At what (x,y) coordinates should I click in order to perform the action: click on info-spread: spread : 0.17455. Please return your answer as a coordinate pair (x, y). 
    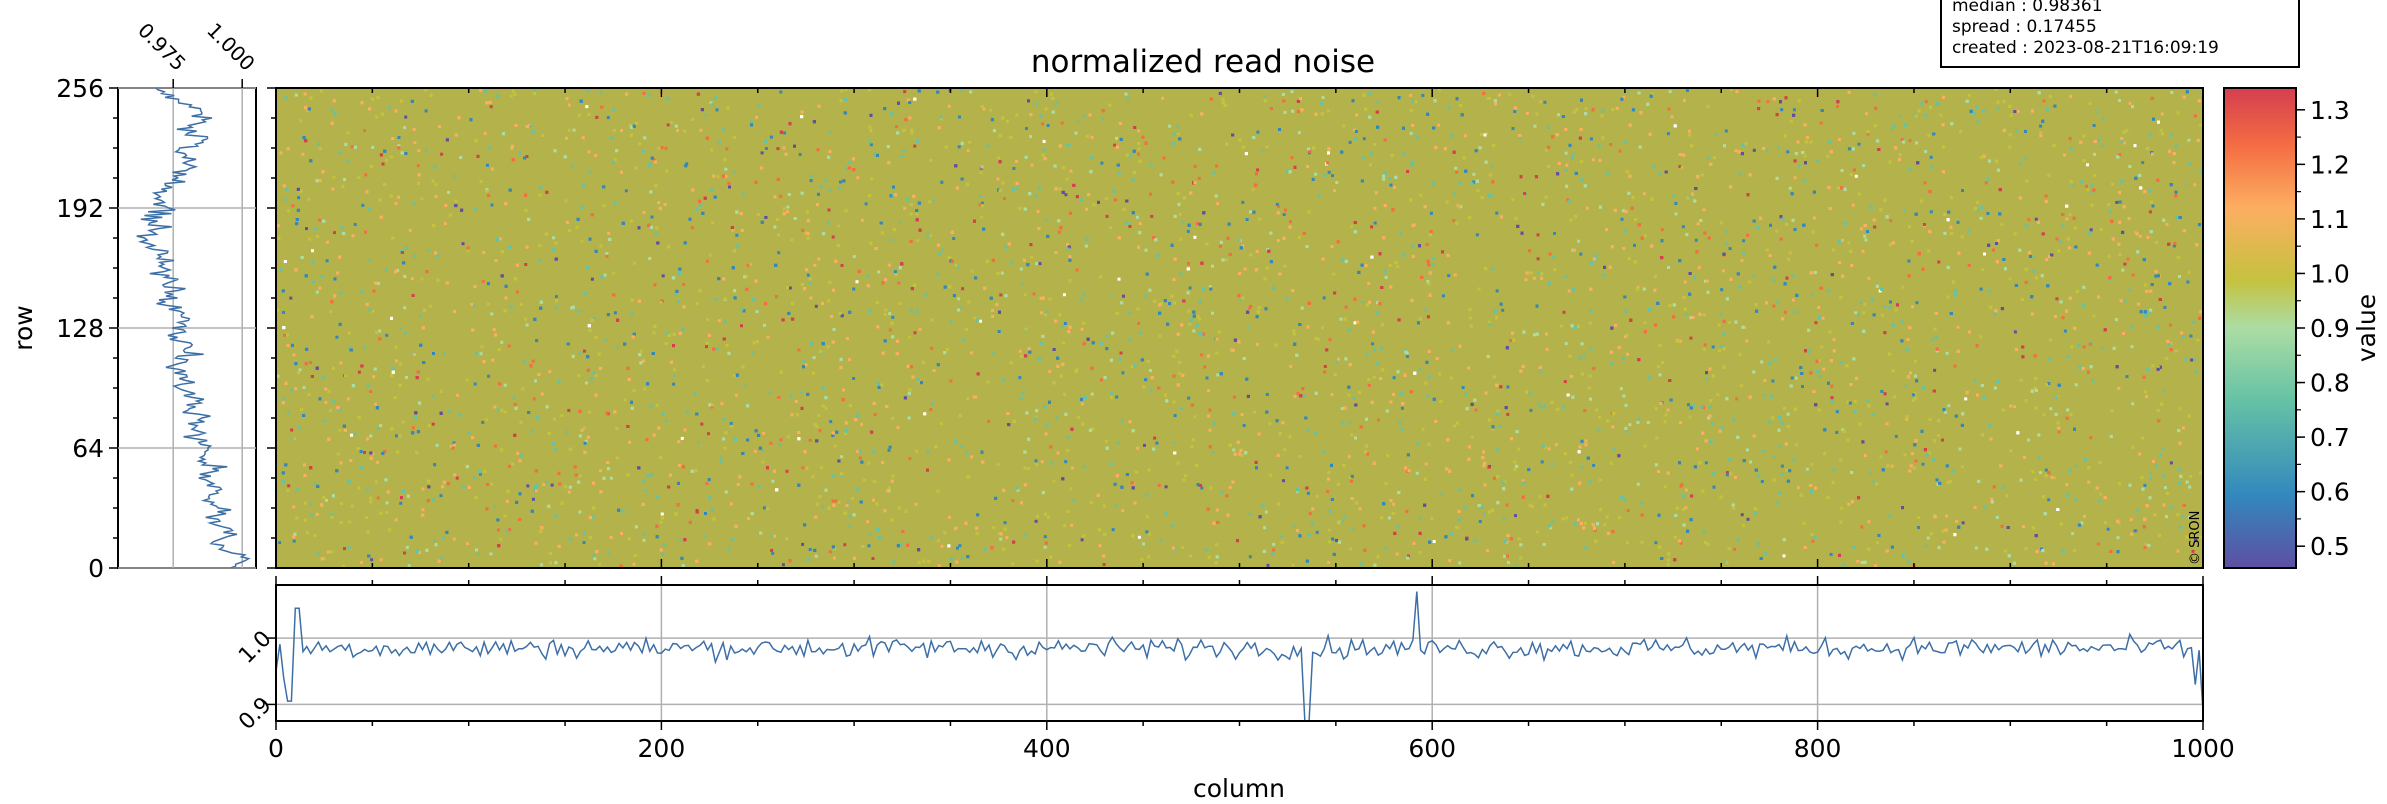
    Looking at the image, I should click on (2024, 27).